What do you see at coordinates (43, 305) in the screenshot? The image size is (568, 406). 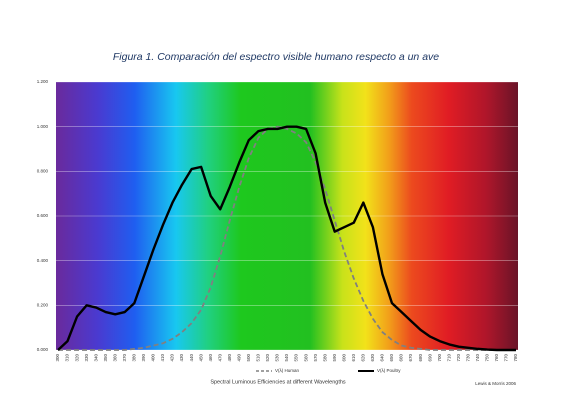 I see `y-tick-label: 0.200` at bounding box center [43, 305].